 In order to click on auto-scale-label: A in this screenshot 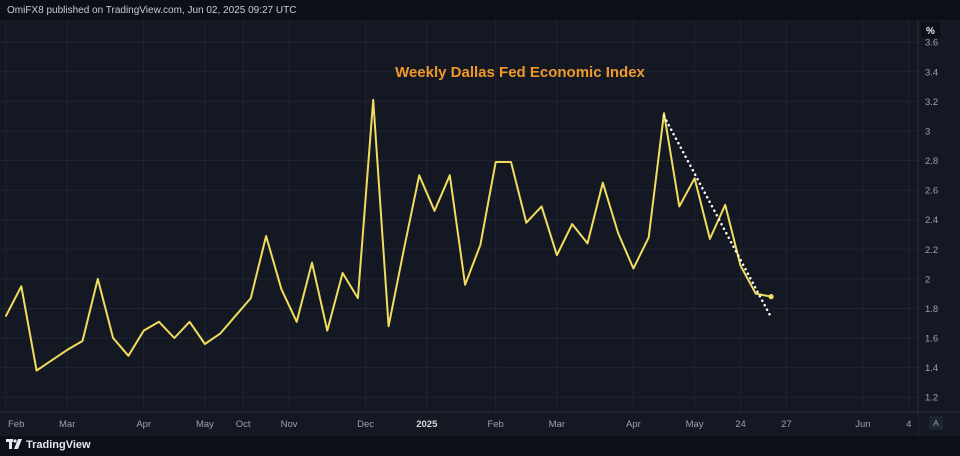, I will do `click(936, 423)`.